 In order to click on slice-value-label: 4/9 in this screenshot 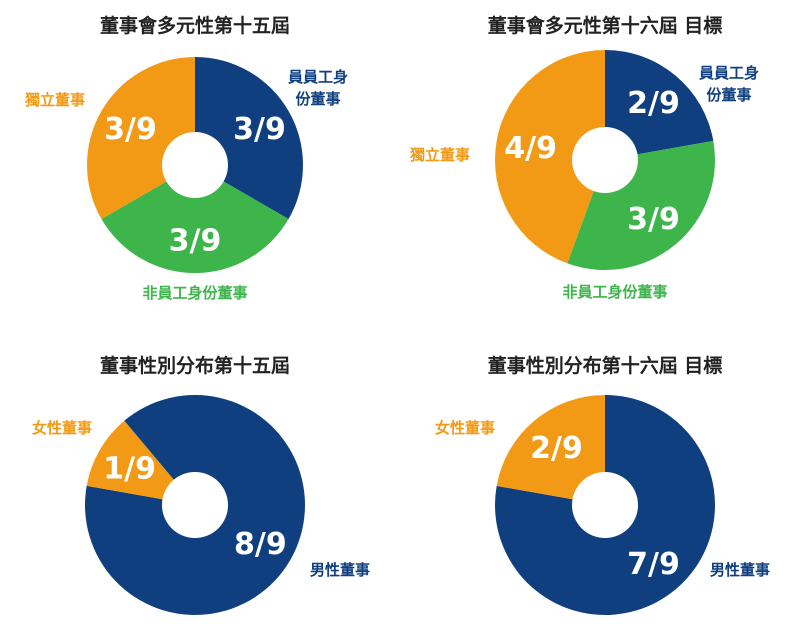, I will do `click(530, 148)`.